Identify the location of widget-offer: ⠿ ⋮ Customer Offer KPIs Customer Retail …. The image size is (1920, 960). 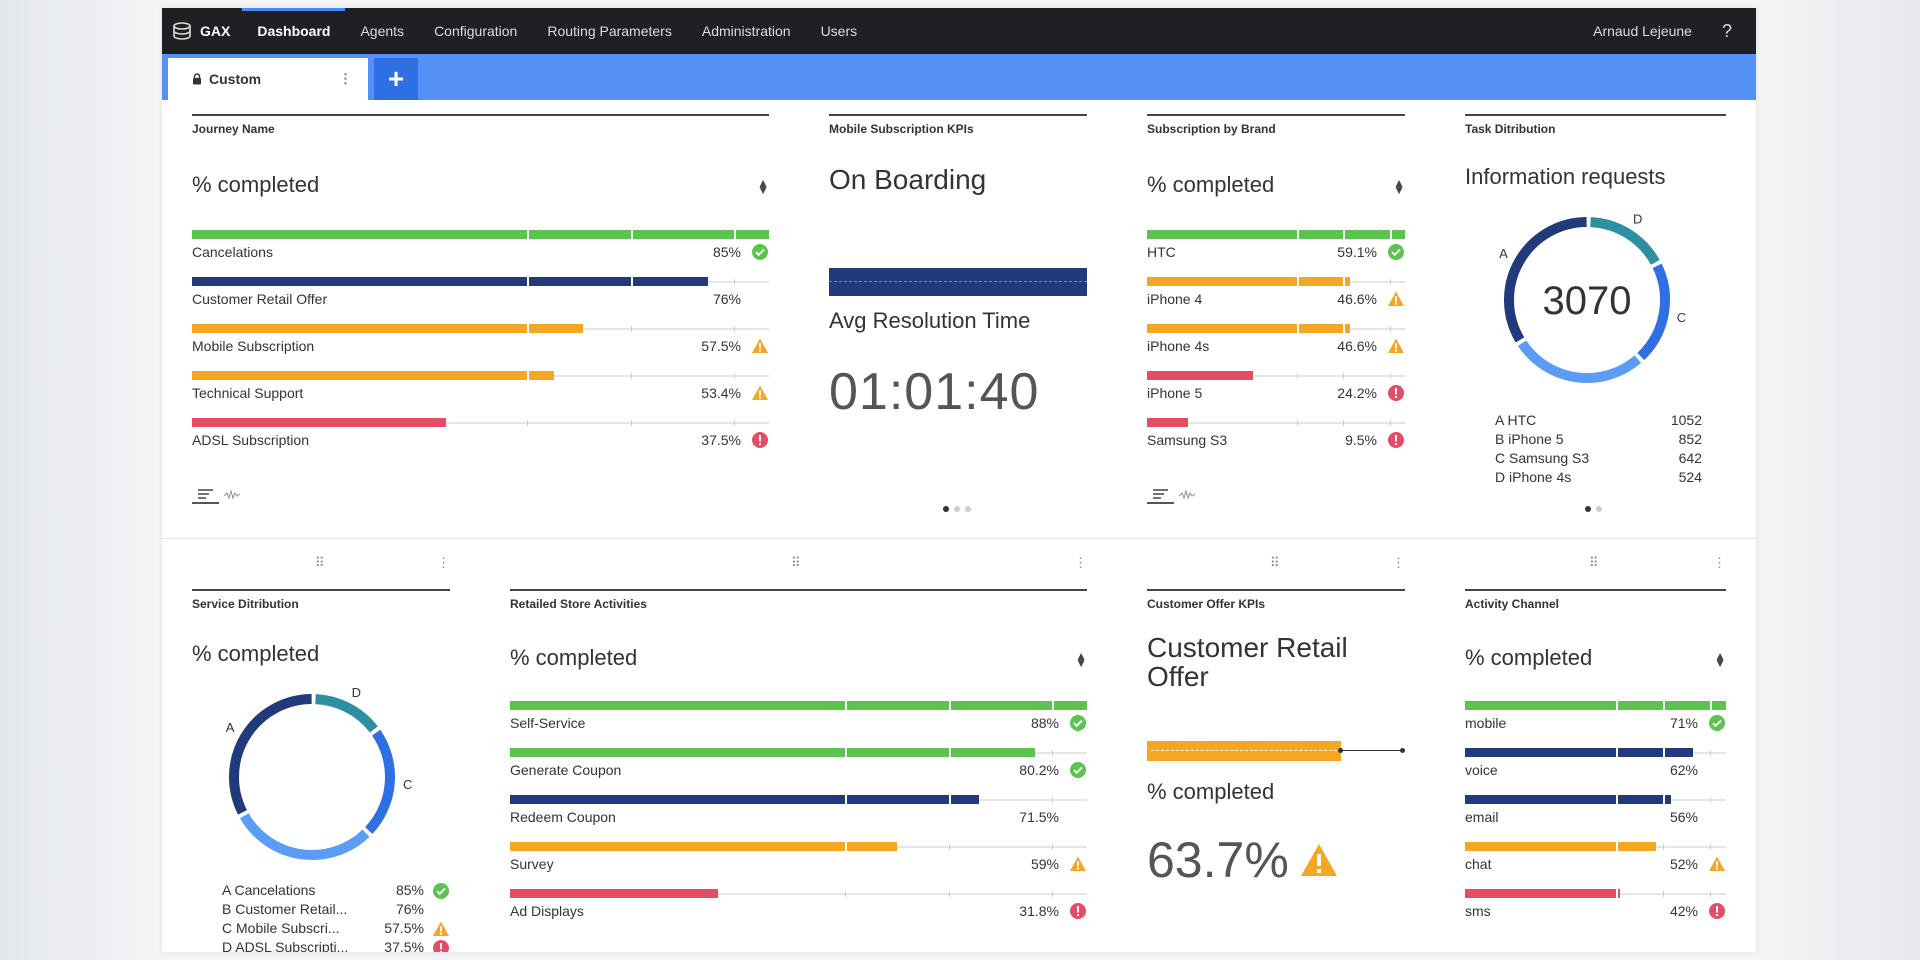
(1276, 745).